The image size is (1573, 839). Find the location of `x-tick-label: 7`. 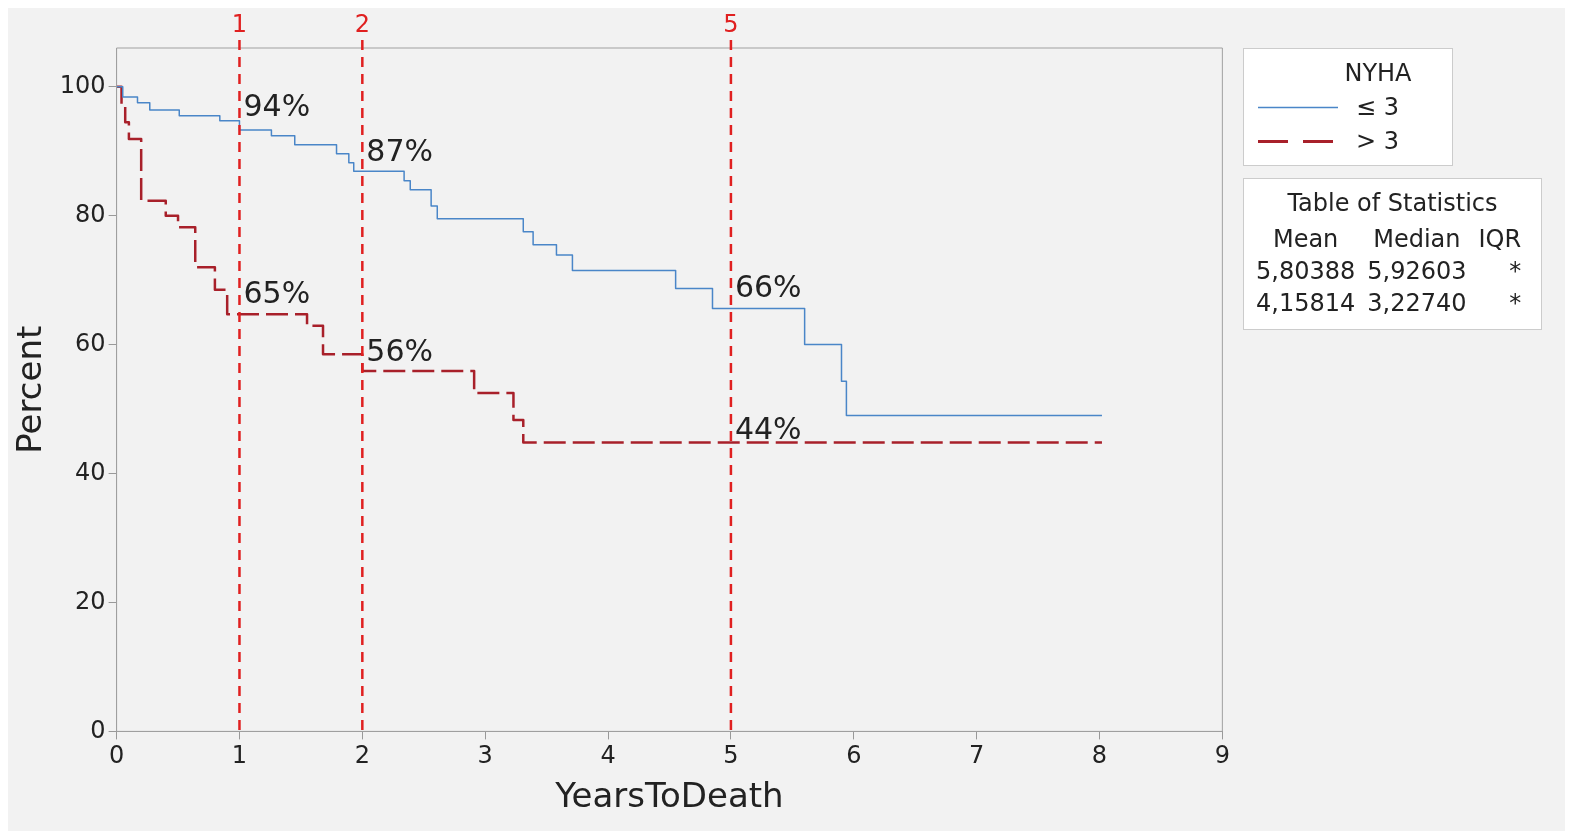

x-tick-label: 7 is located at coordinates (977, 755).